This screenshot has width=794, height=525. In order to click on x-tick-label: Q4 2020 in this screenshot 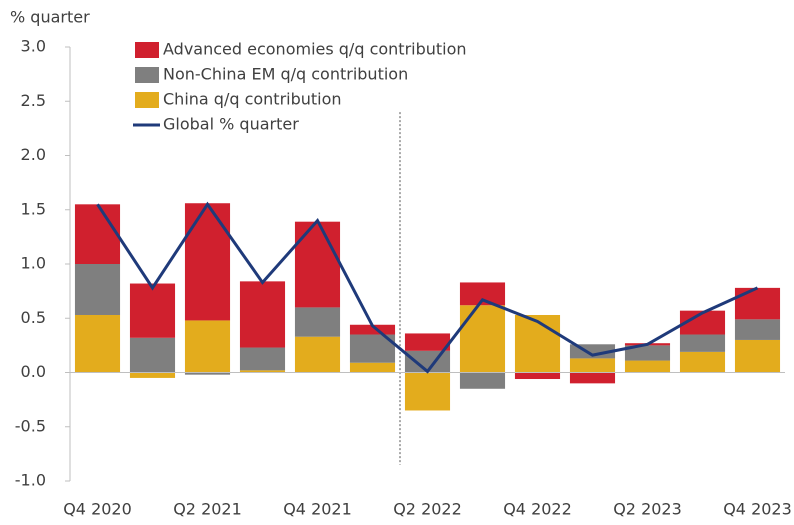, I will do `click(97, 509)`.